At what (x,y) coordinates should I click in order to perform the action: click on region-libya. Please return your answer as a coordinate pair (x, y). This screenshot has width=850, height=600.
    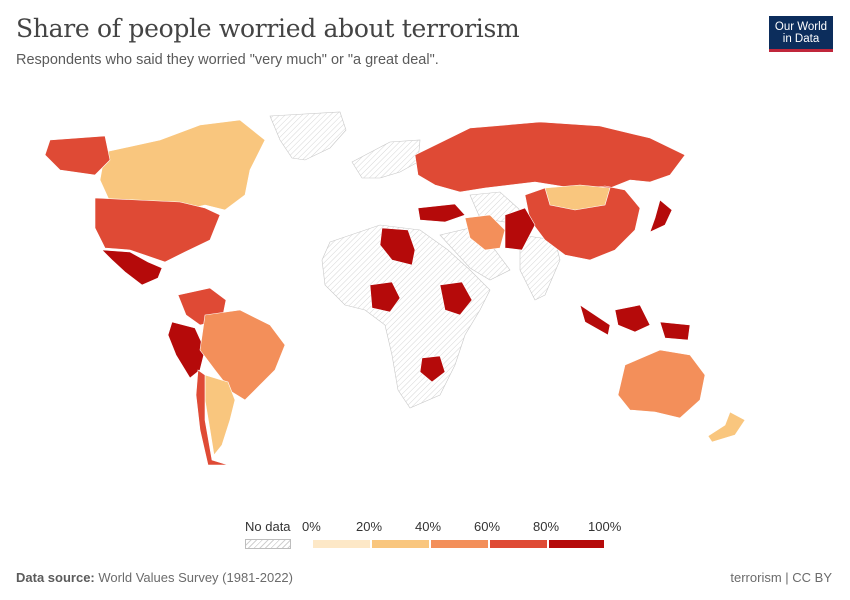
    Looking at the image, I should click on (397, 246).